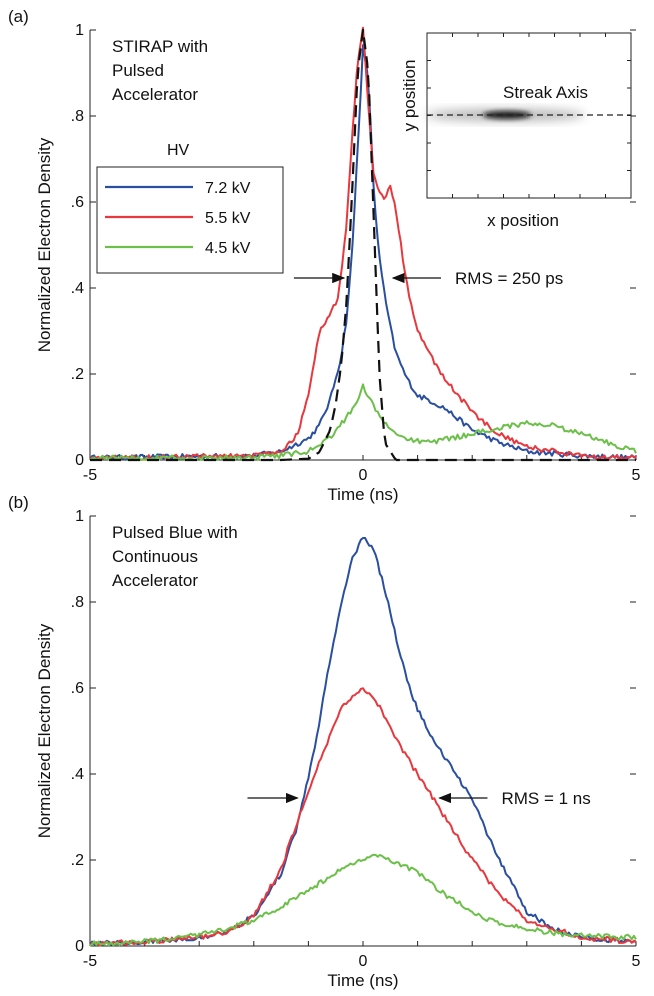  What do you see at coordinates (228, 248) in the screenshot?
I see `legend-entry: 4.5 kV` at bounding box center [228, 248].